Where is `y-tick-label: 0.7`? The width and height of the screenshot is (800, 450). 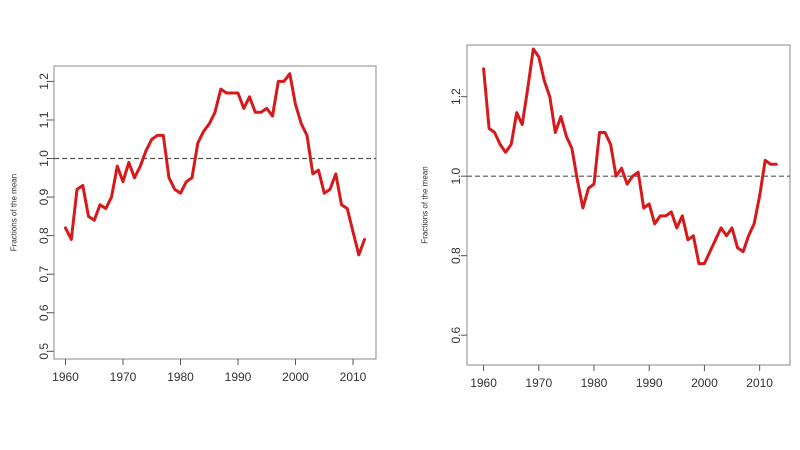 y-tick-label: 0.7 is located at coordinates (44, 274).